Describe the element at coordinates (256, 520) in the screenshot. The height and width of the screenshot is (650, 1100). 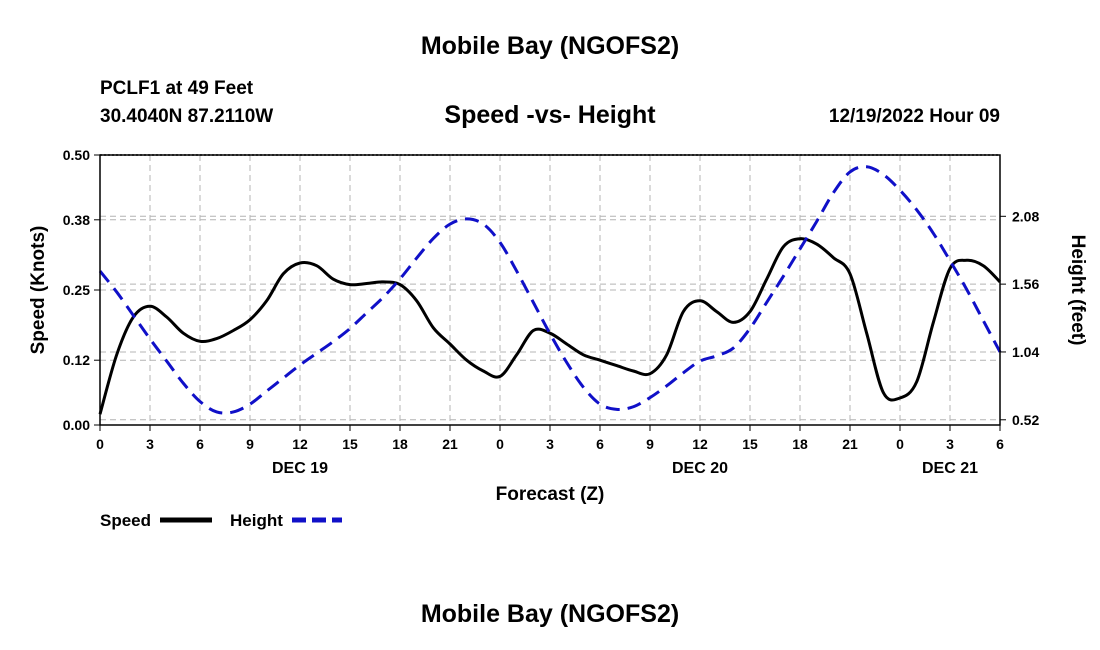
I see `legend-label-height: Height` at that location.